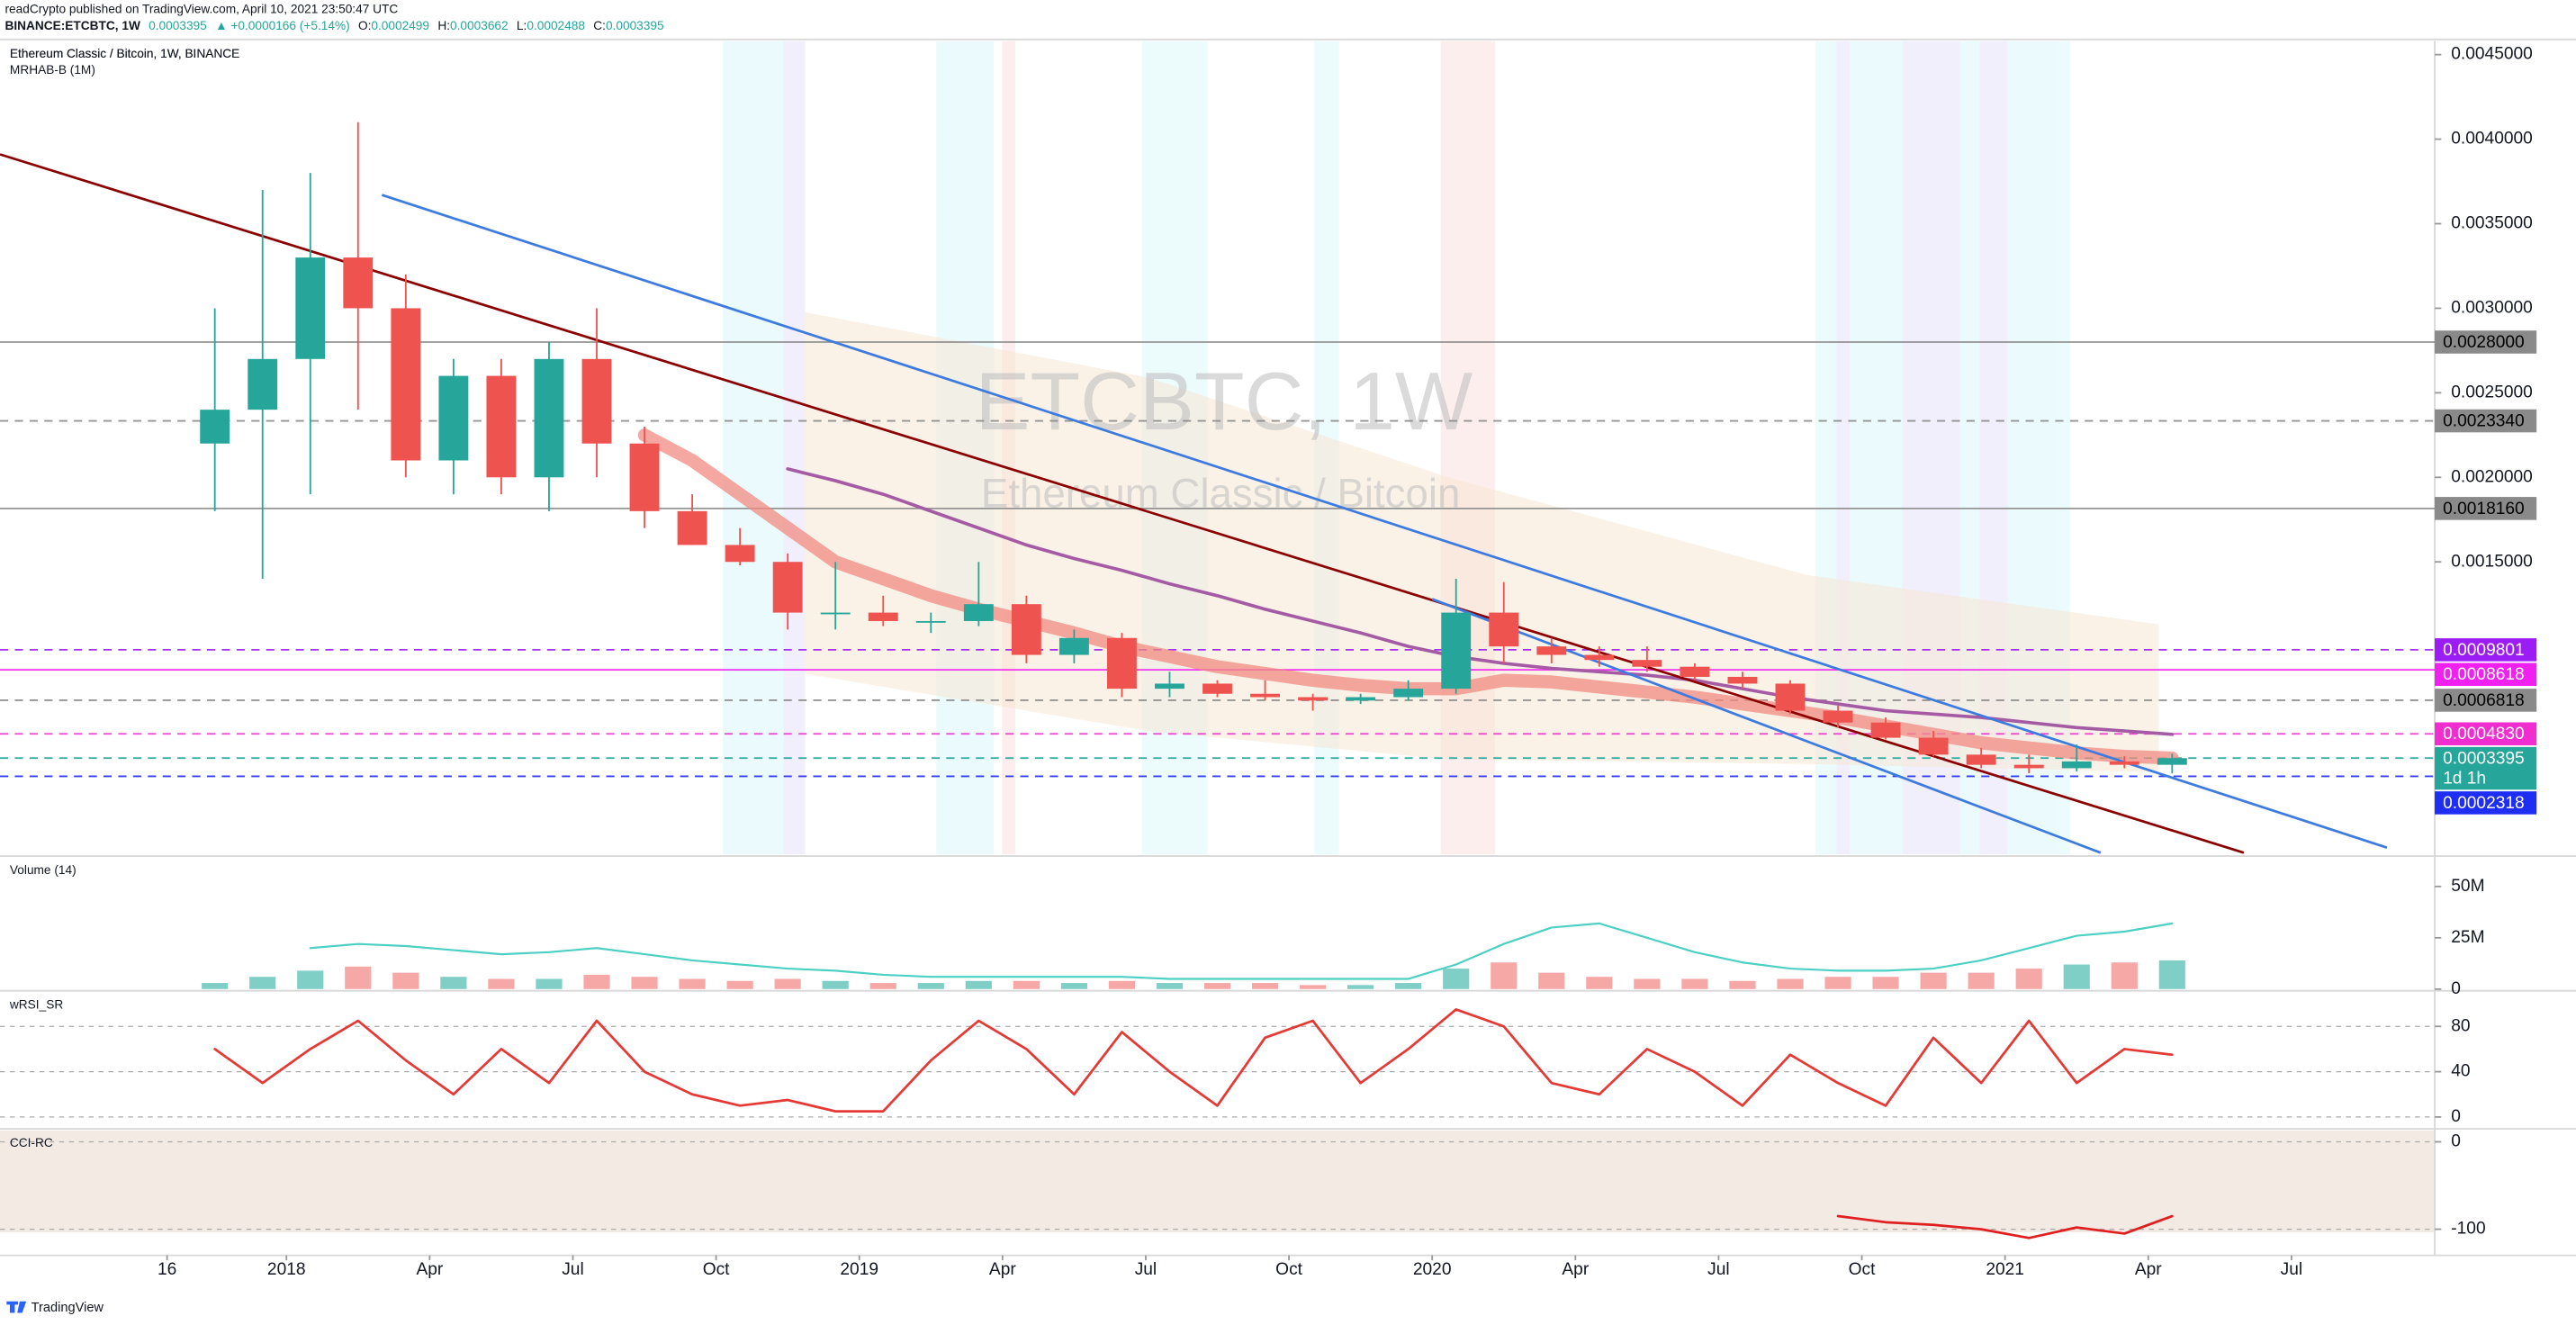 This screenshot has height=1325, width=2576. Describe the element at coordinates (1766, 726) in the screenshot. I see `trendline` at that location.